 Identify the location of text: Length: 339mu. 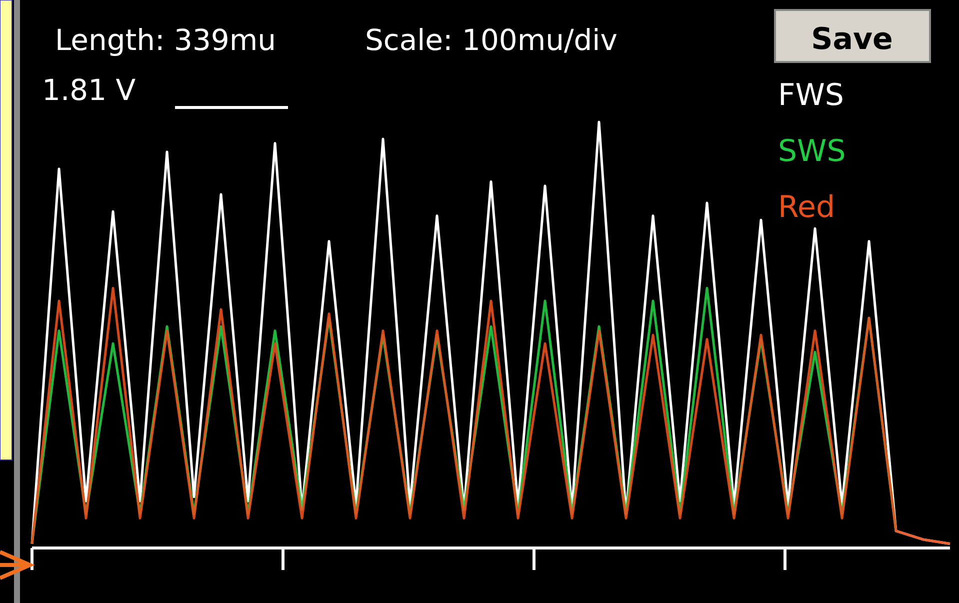
(165, 40).